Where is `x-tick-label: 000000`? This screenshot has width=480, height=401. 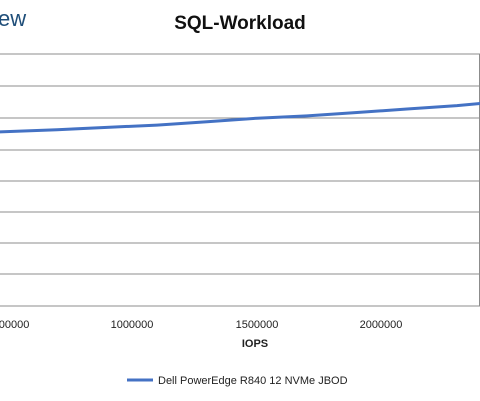
x-tick-label: 000000 is located at coordinates (14, 325).